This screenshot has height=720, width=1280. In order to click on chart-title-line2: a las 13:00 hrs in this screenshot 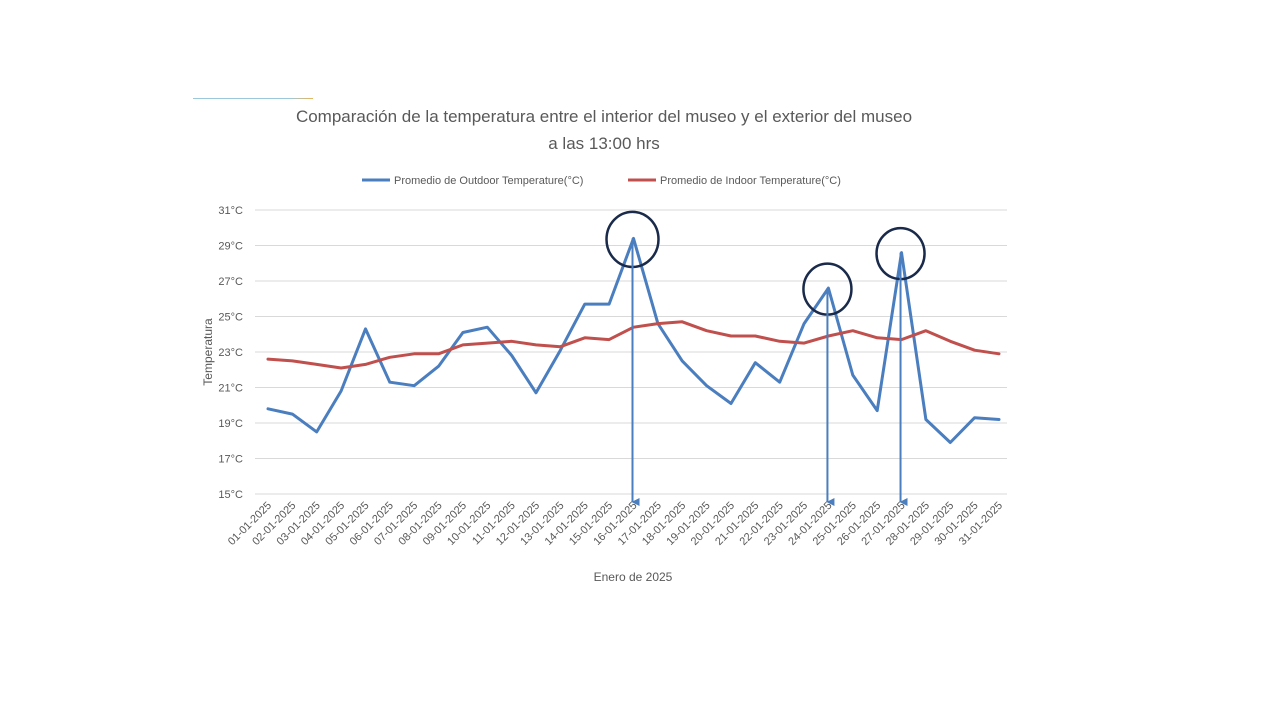, I will do `click(604, 143)`.